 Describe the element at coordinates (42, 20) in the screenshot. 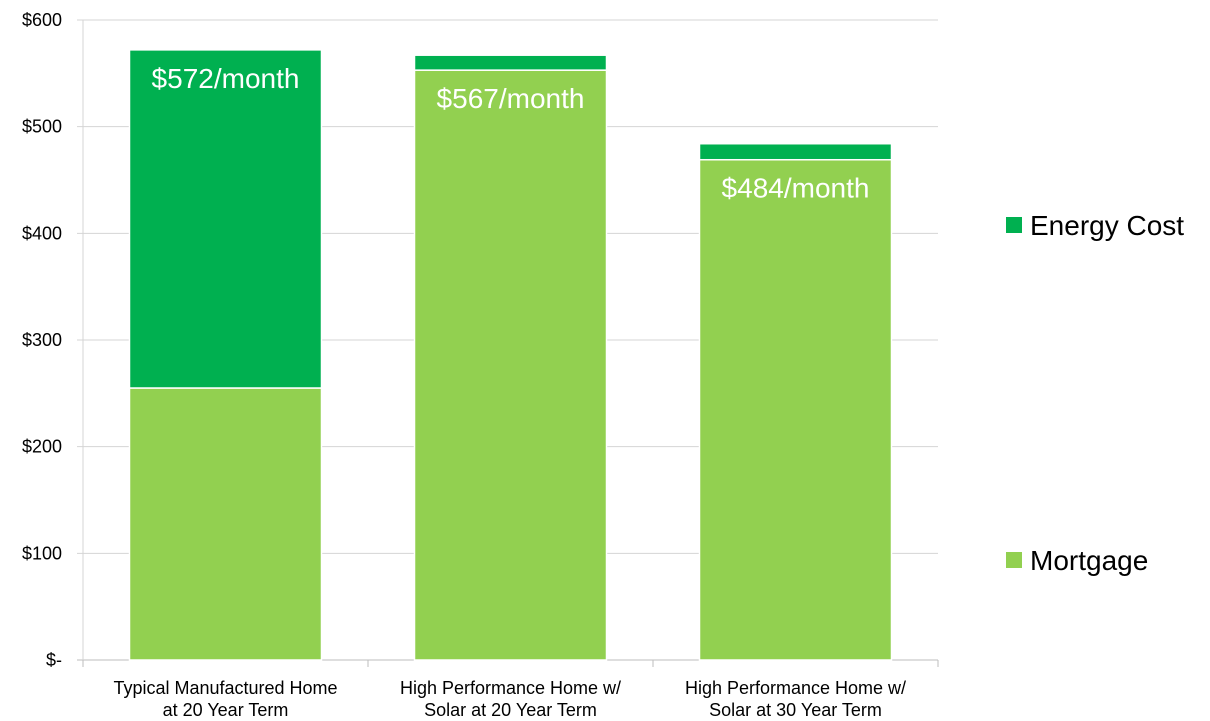

I see `y-tick-label: $600` at that location.